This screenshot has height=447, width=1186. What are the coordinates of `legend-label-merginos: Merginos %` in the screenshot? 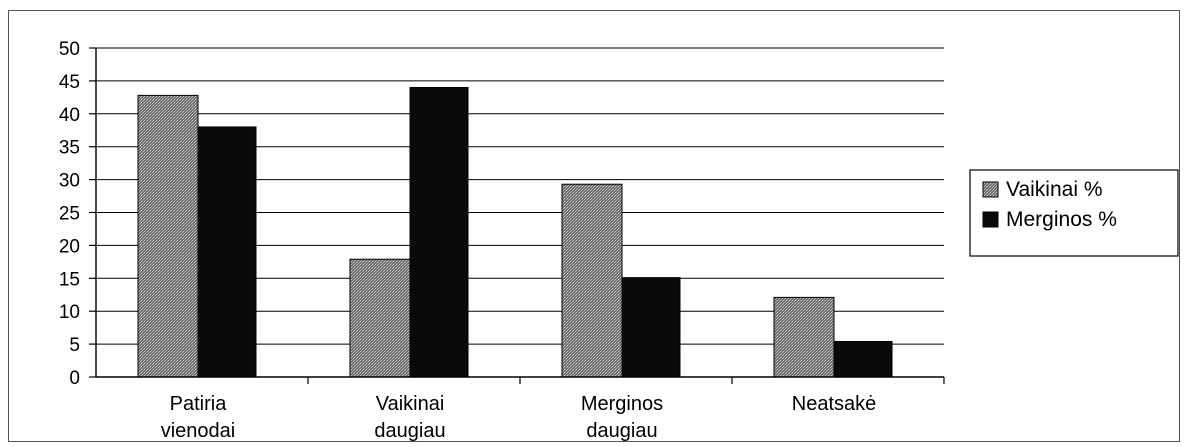 It's located at (1061, 219).